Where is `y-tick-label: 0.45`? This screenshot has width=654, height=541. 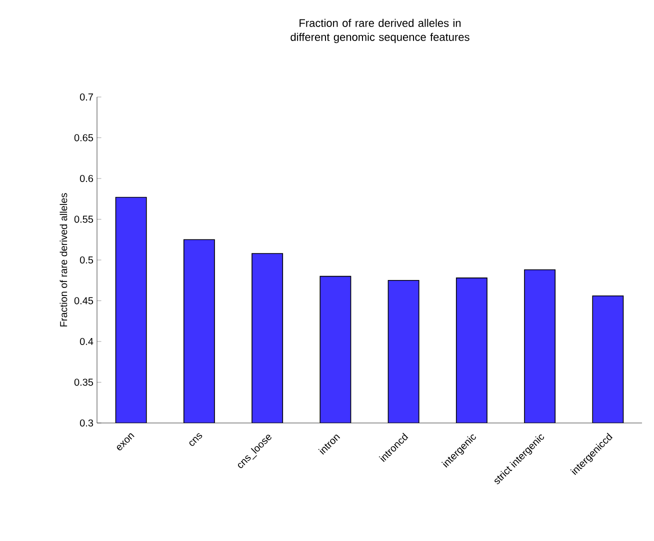
y-tick-label: 0.45 is located at coordinates (84, 300).